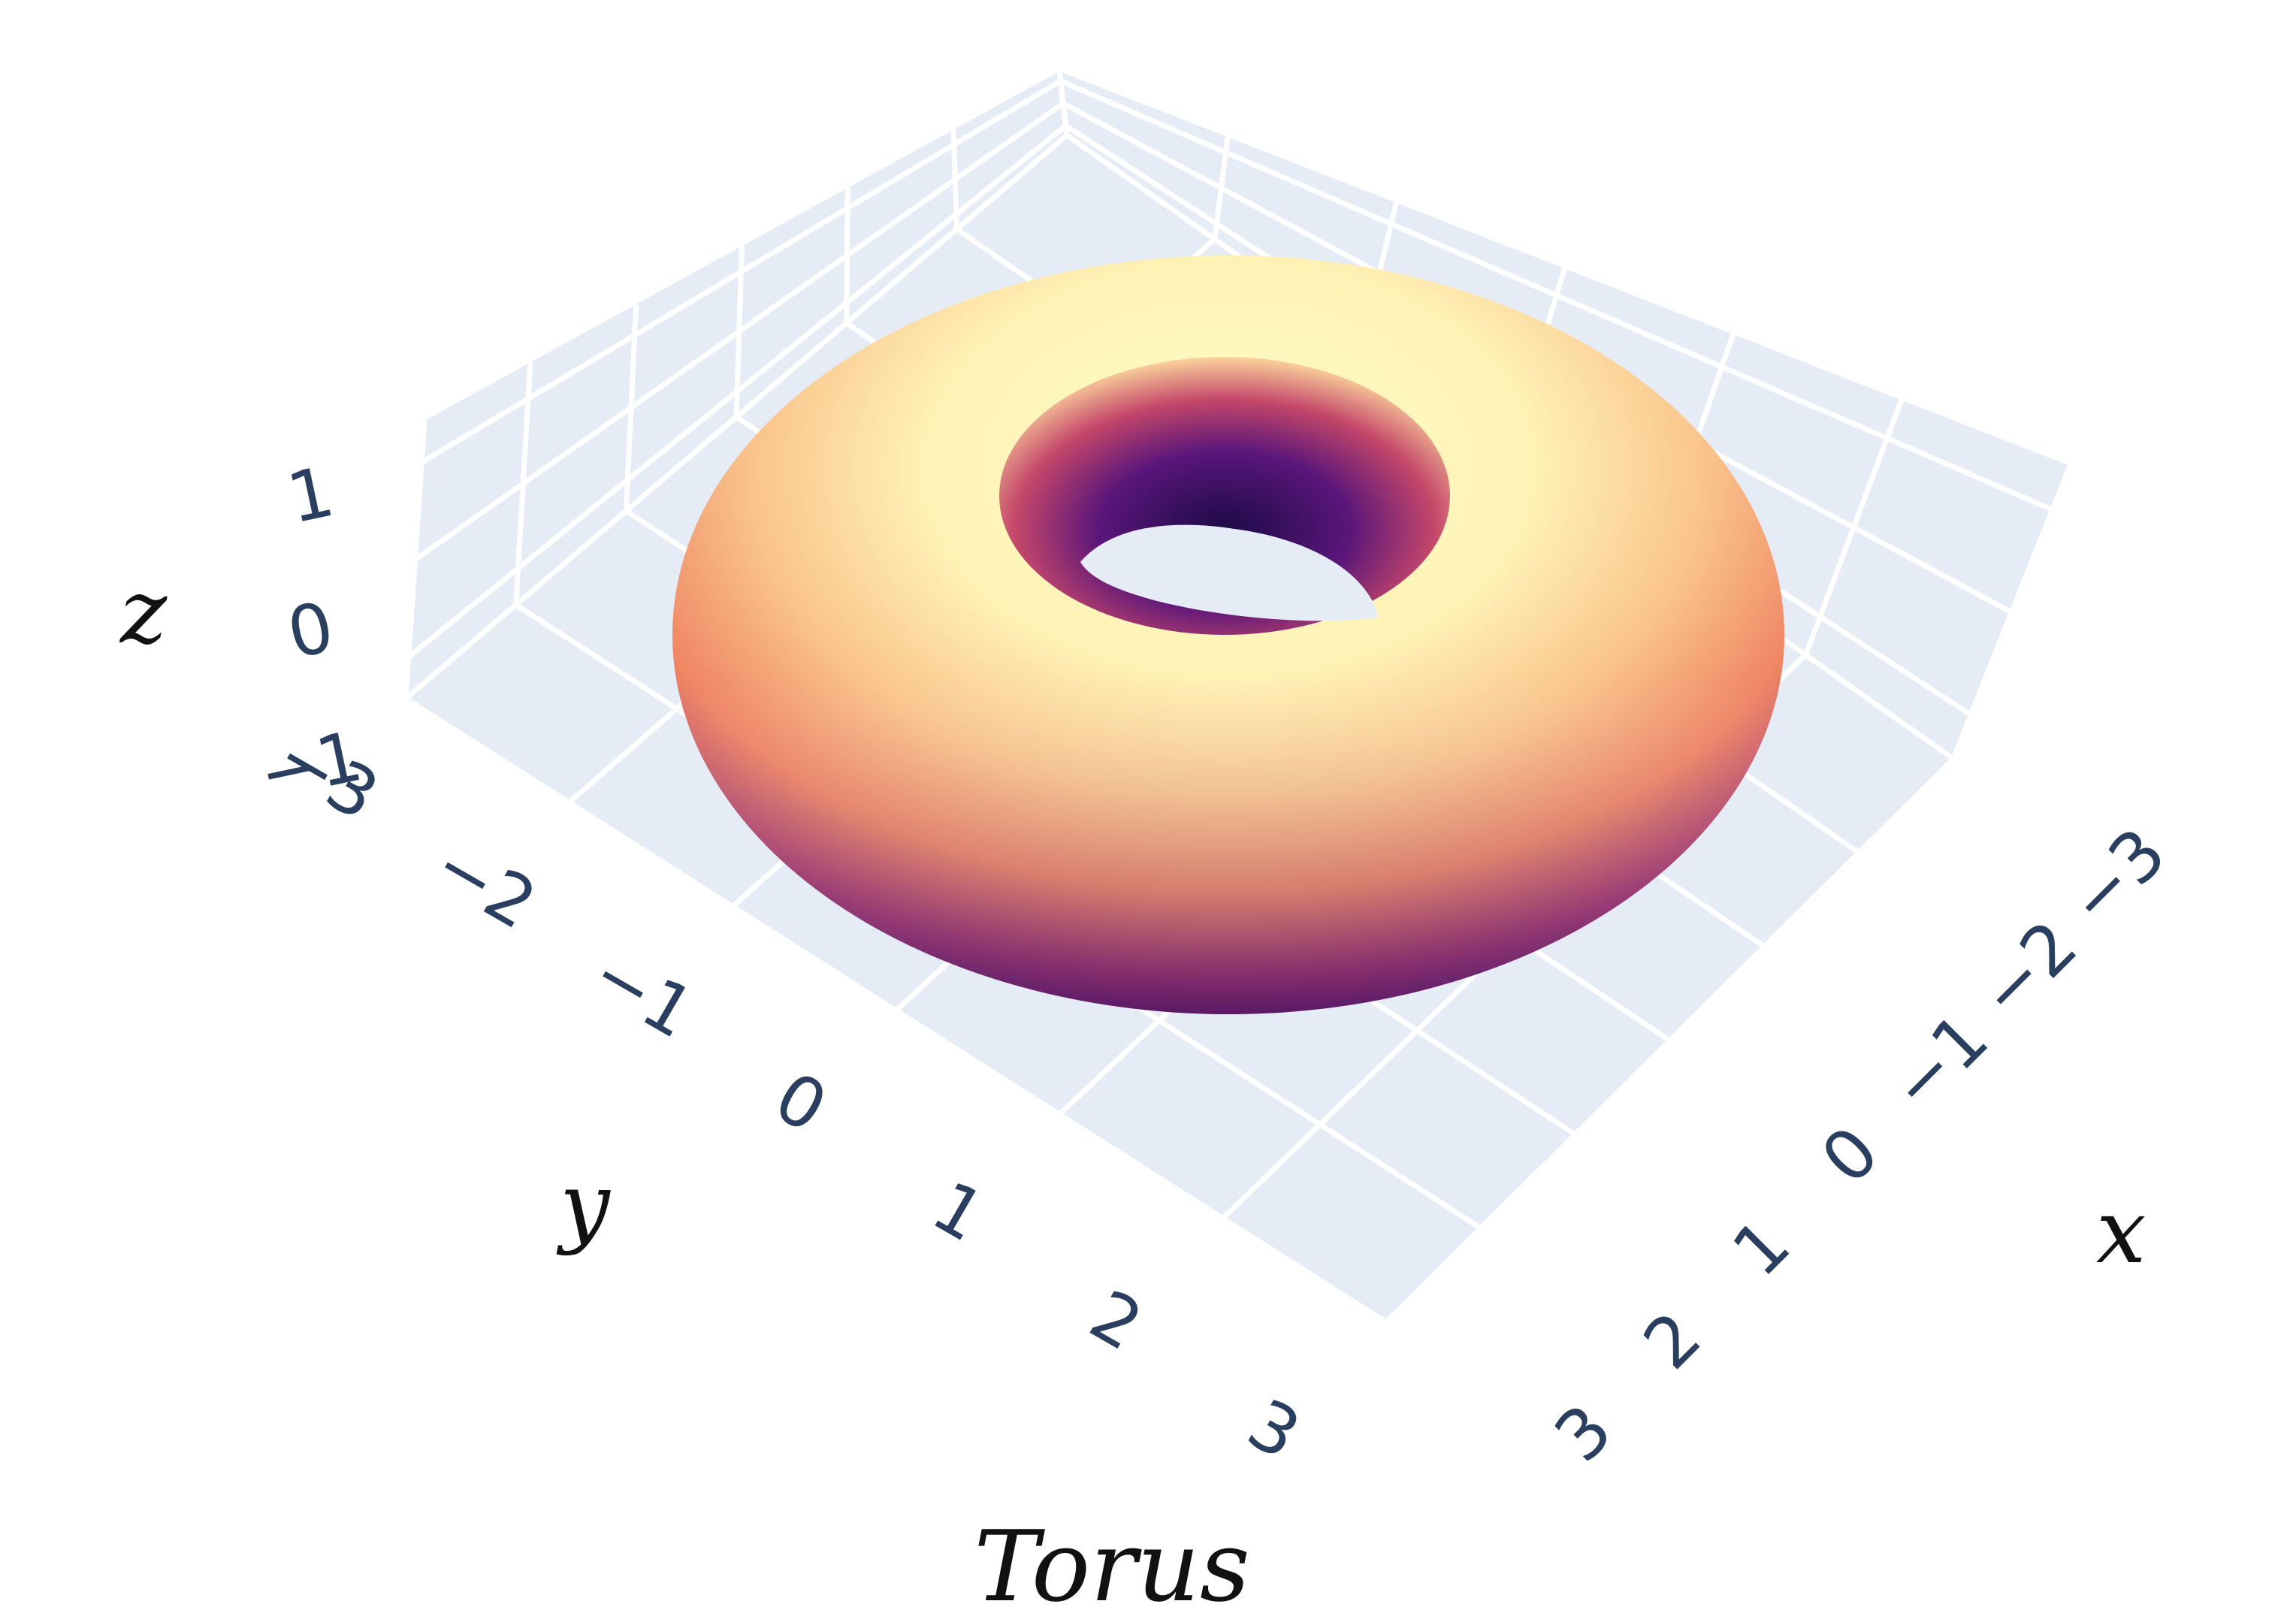 The image size is (2296, 1607). What do you see at coordinates (1850, 1155) in the screenshot?
I see `x-tick-label: 0` at bounding box center [1850, 1155].